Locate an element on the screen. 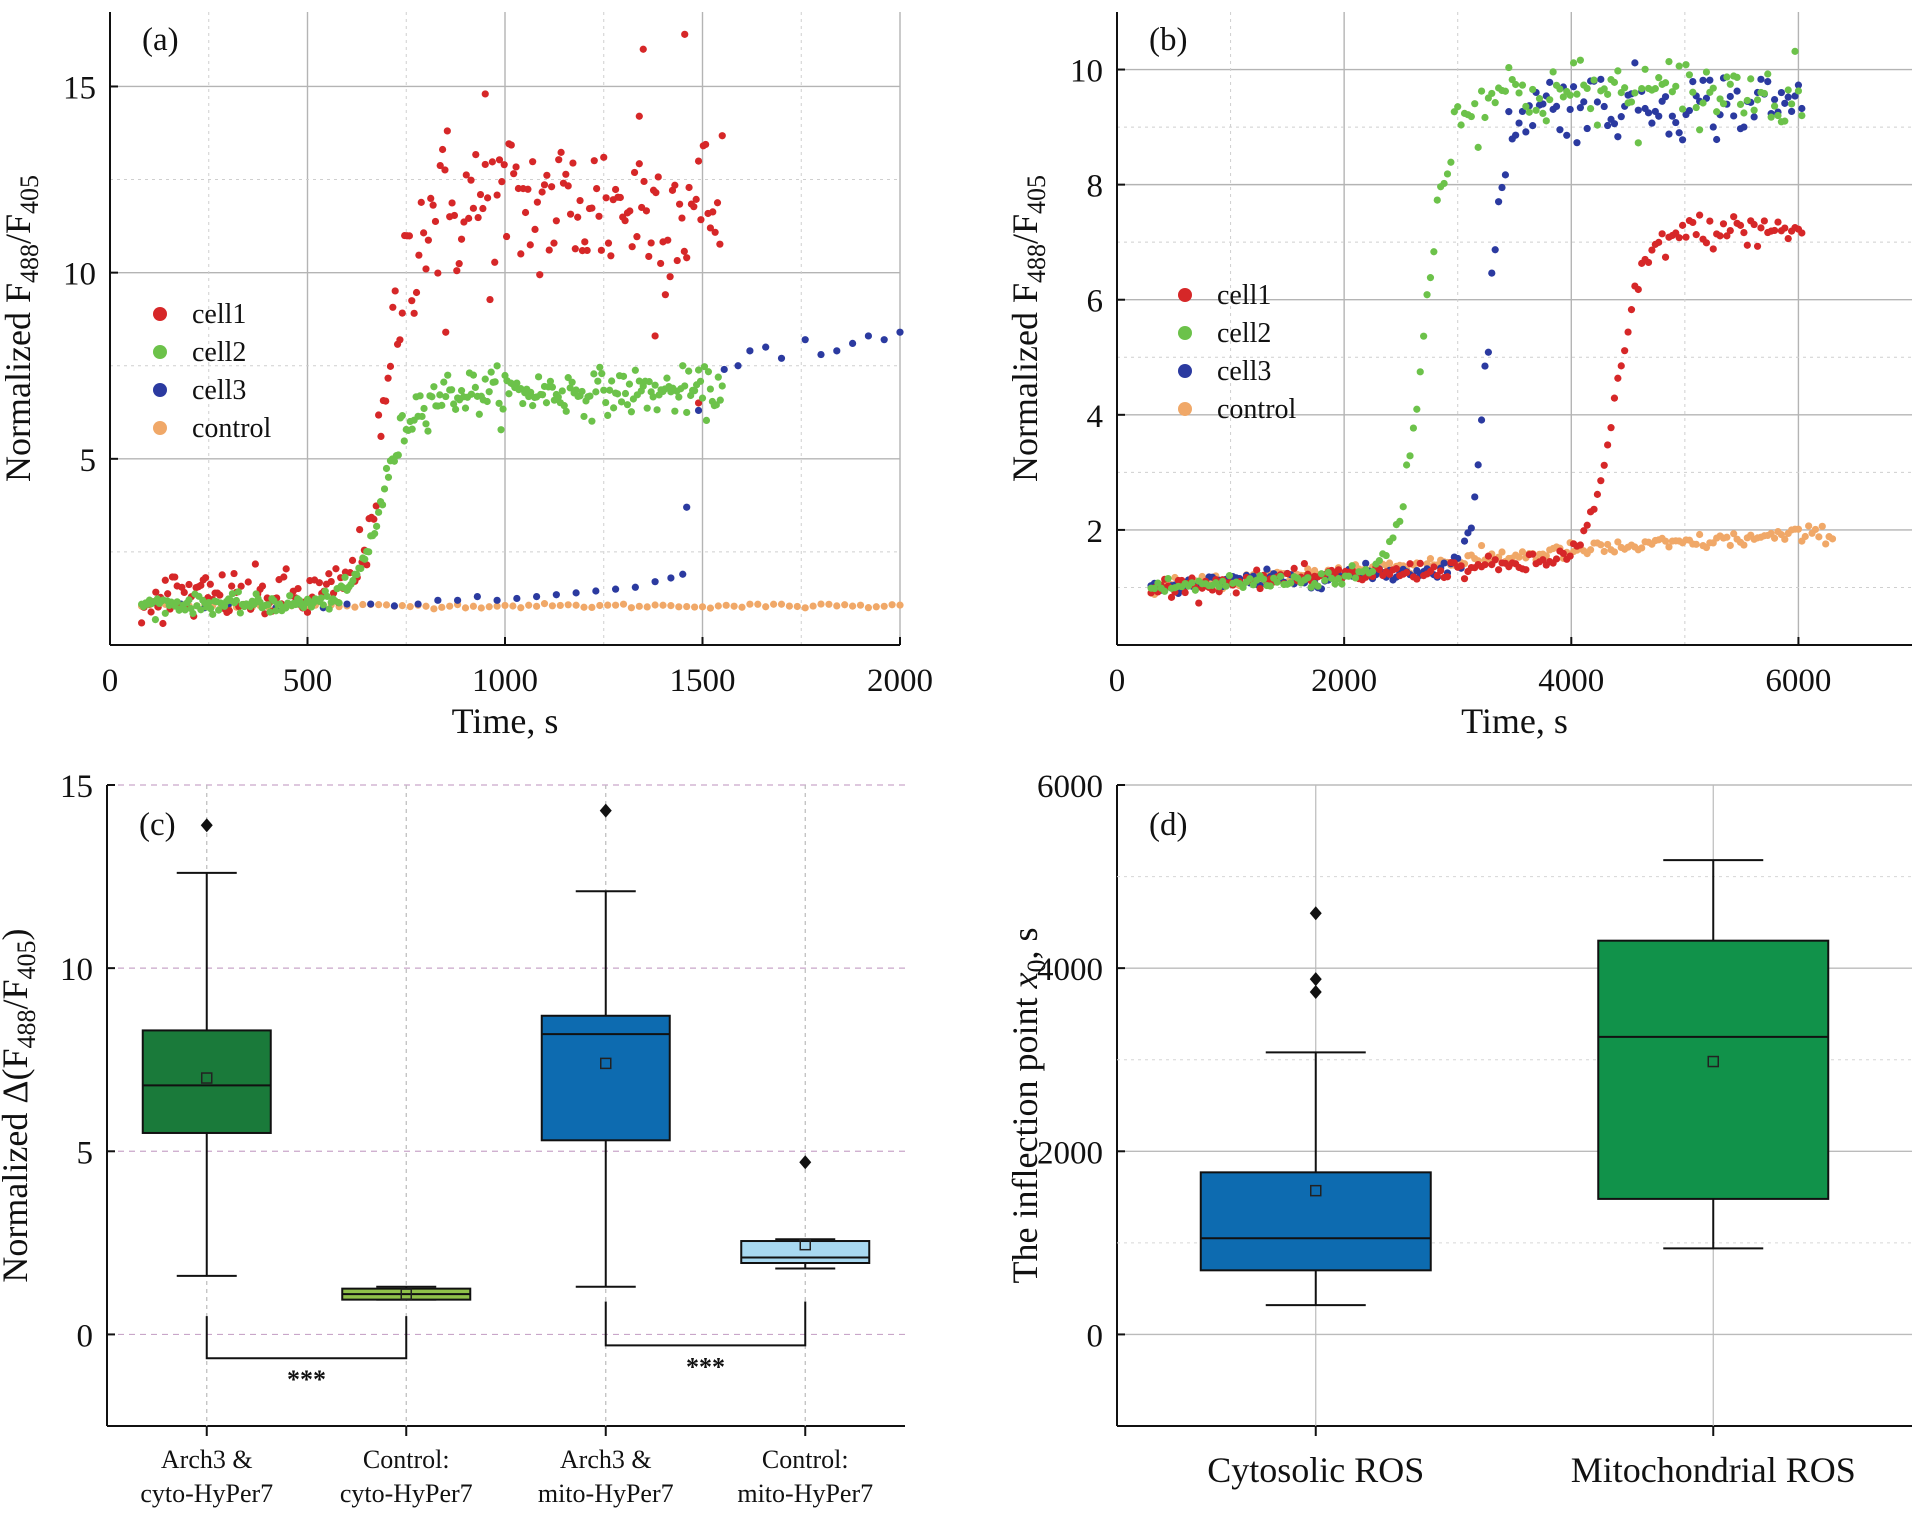  legend-label-control: control is located at coordinates (1257, 409).